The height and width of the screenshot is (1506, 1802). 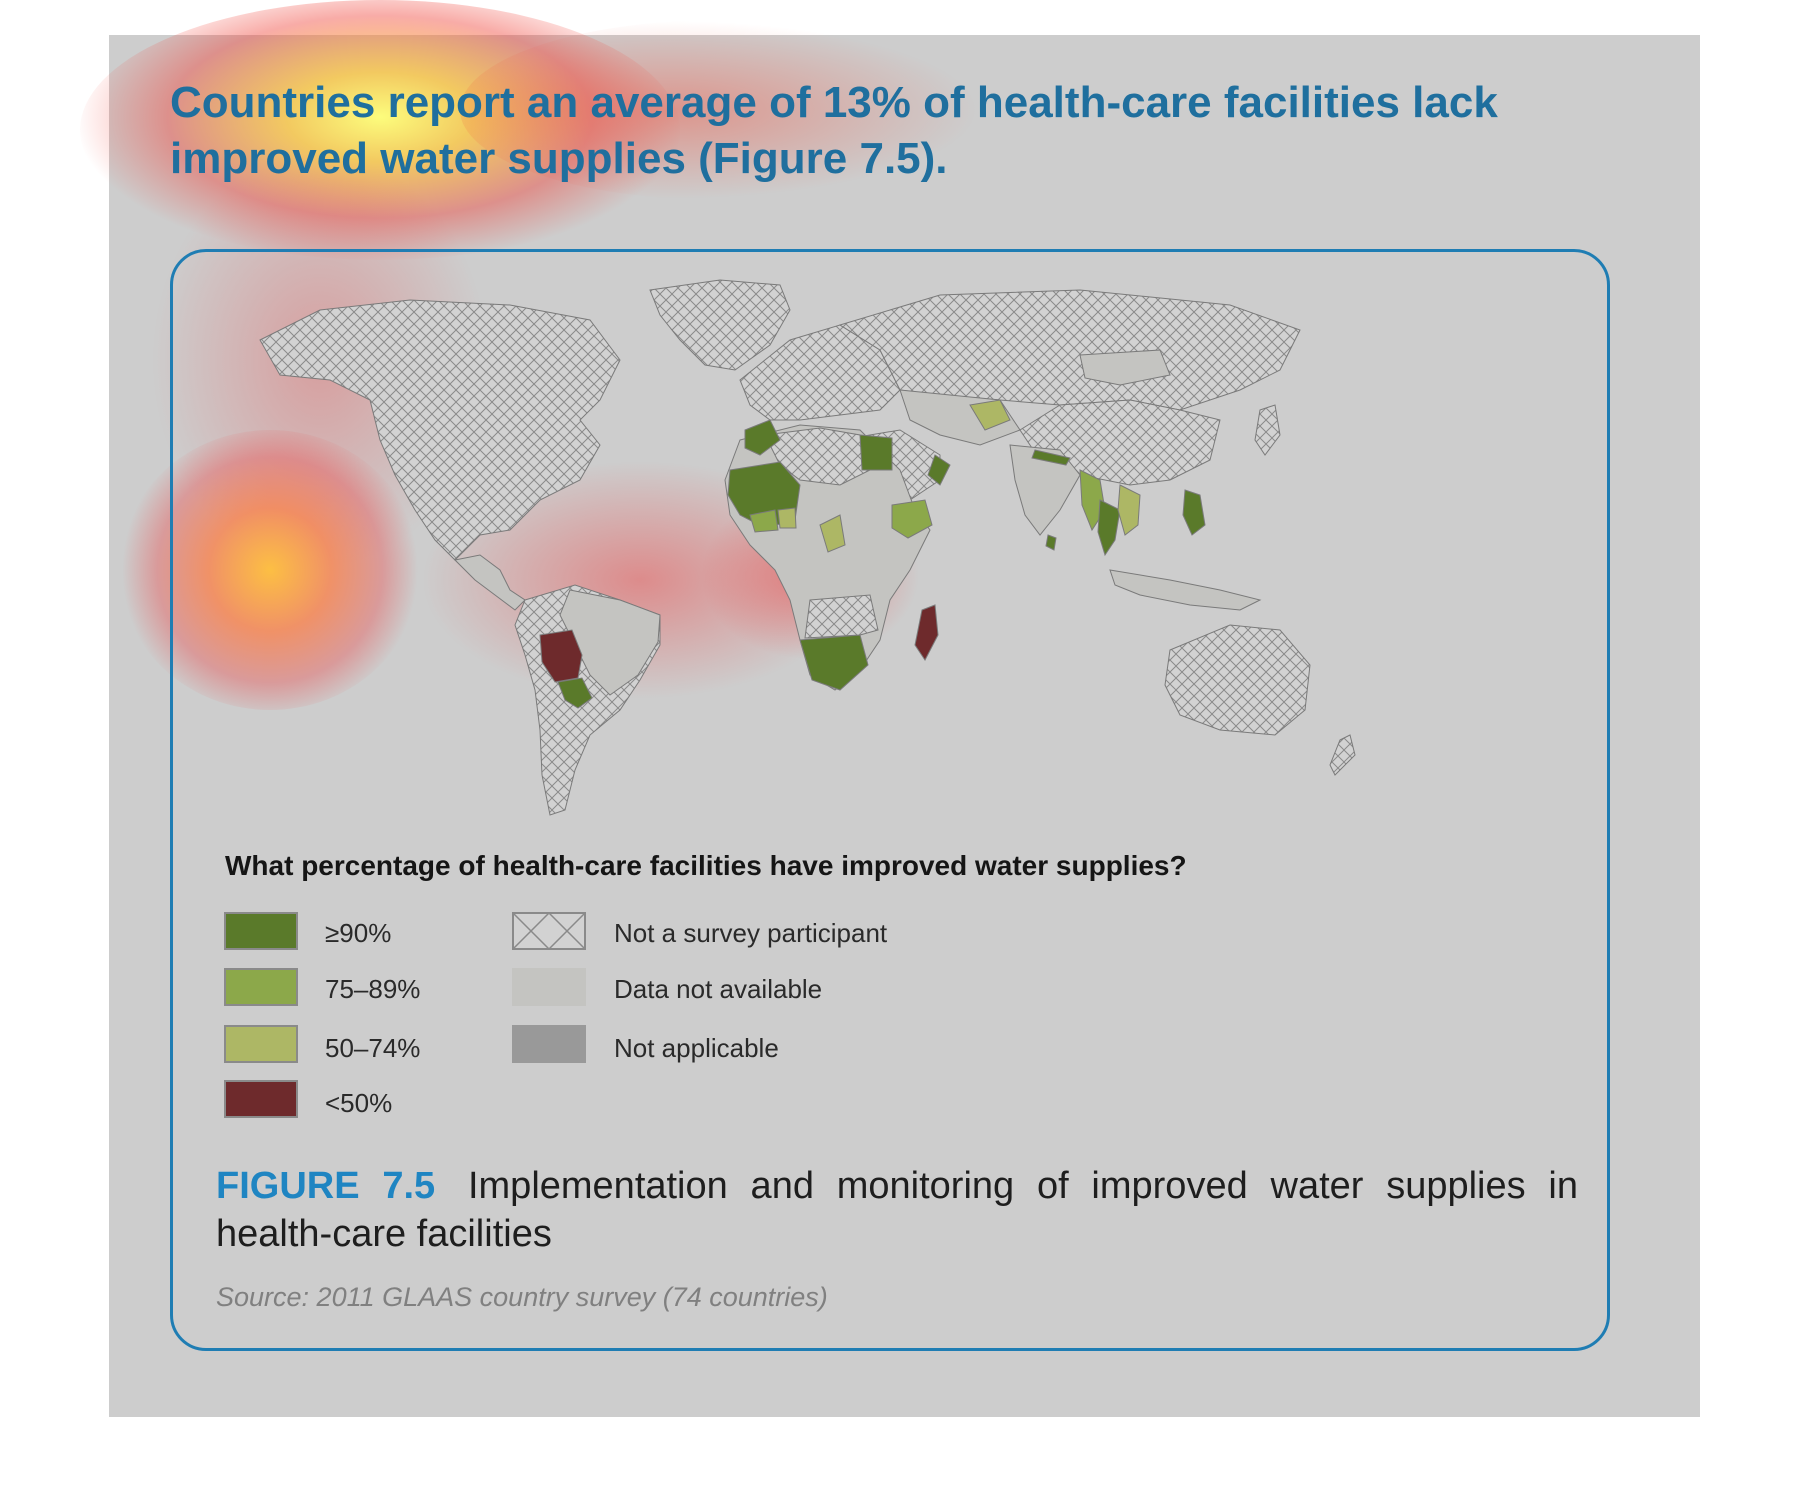 I want to click on southern-africa-hatched, so click(x=841, y=616).